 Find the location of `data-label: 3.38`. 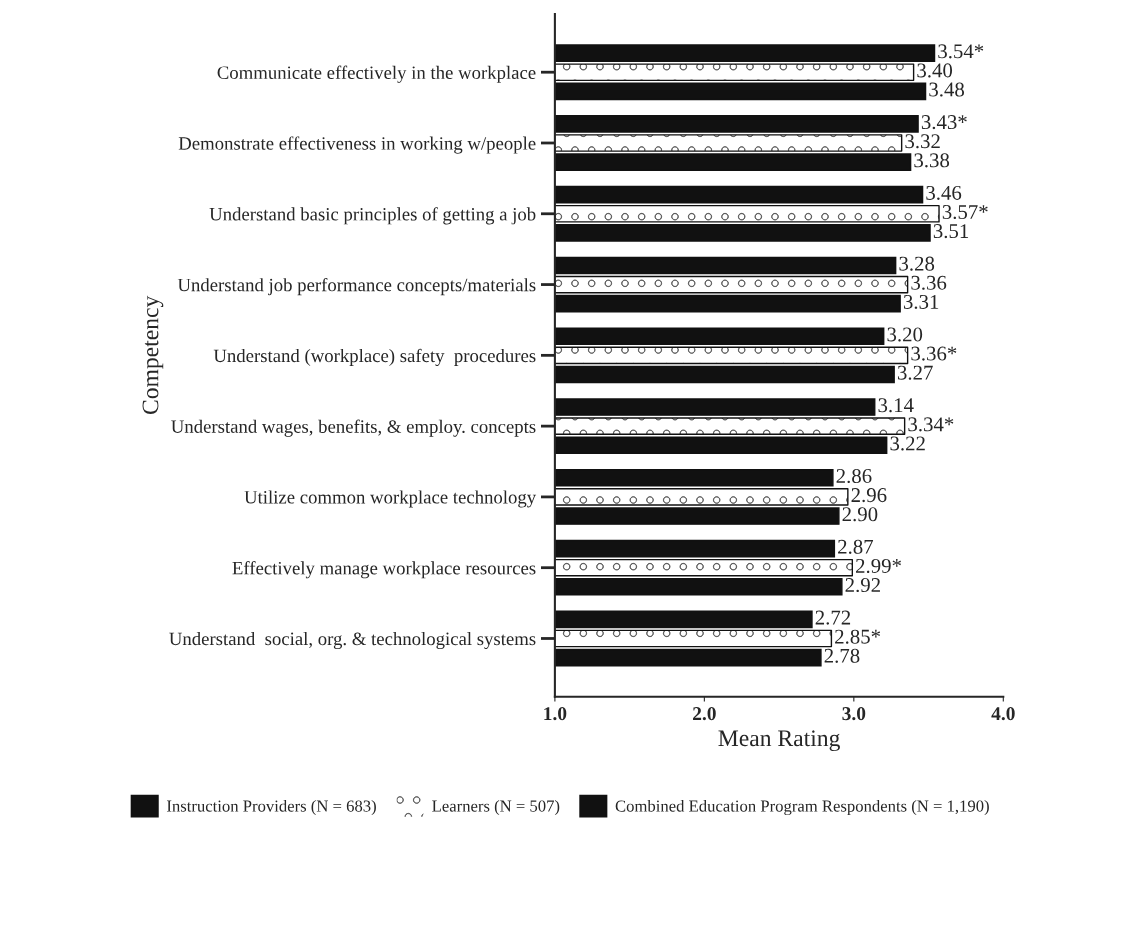

data-label: 3.38 is located at coordinates (932, 160).